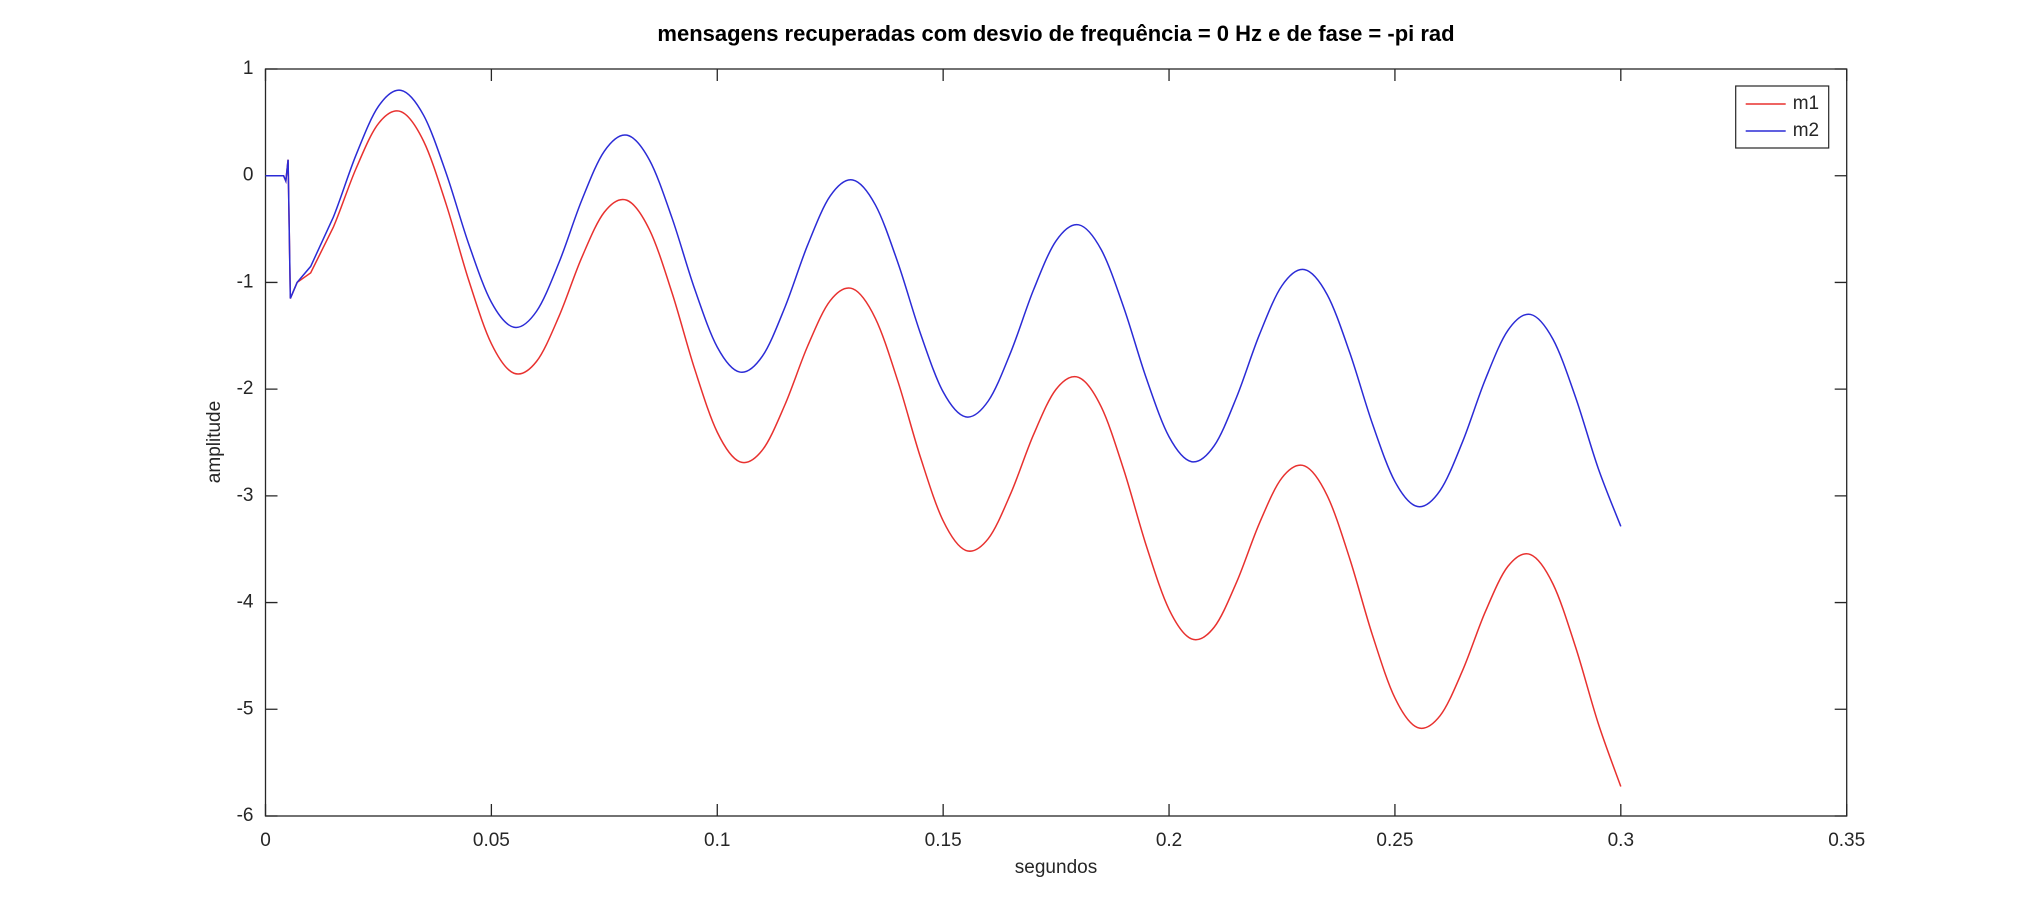 The height and width of the screenshot is (913, 2034). What do you see at coordinates (245, 708) in the screenshot?
I see `y-tick-label: -5` at bounding box center [245, 708].